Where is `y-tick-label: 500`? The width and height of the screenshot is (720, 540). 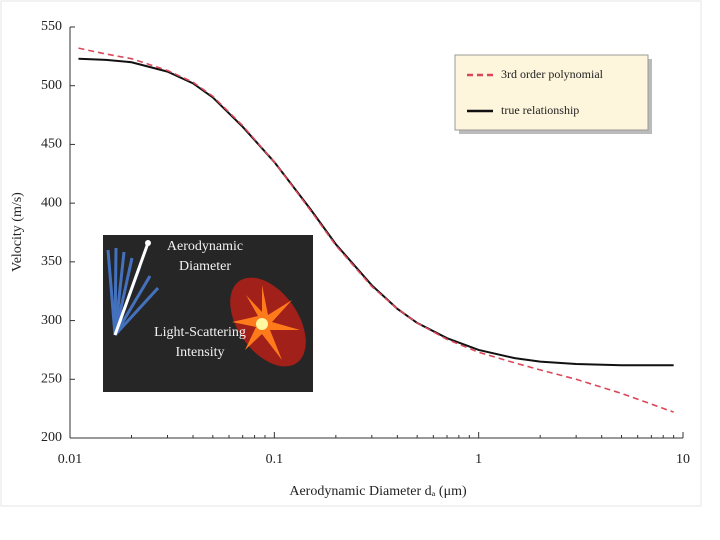
y-tick-label: 500 is located at coordinates (51, 85).